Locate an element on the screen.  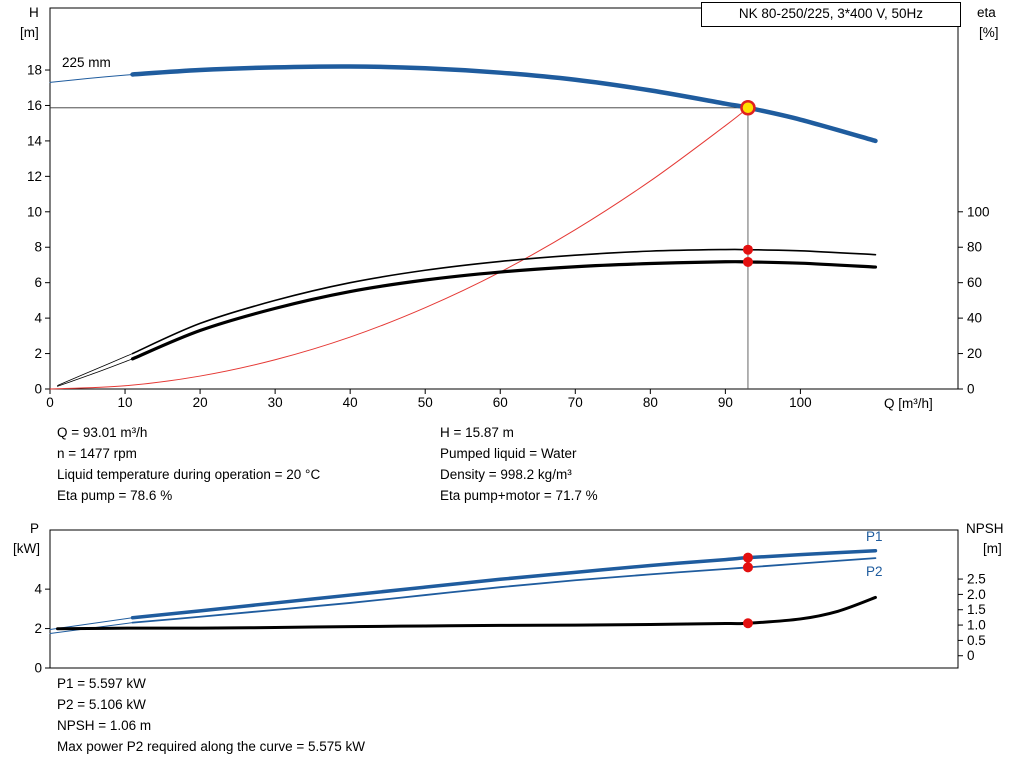
npsh-curve is located at coordinates (466, 613).